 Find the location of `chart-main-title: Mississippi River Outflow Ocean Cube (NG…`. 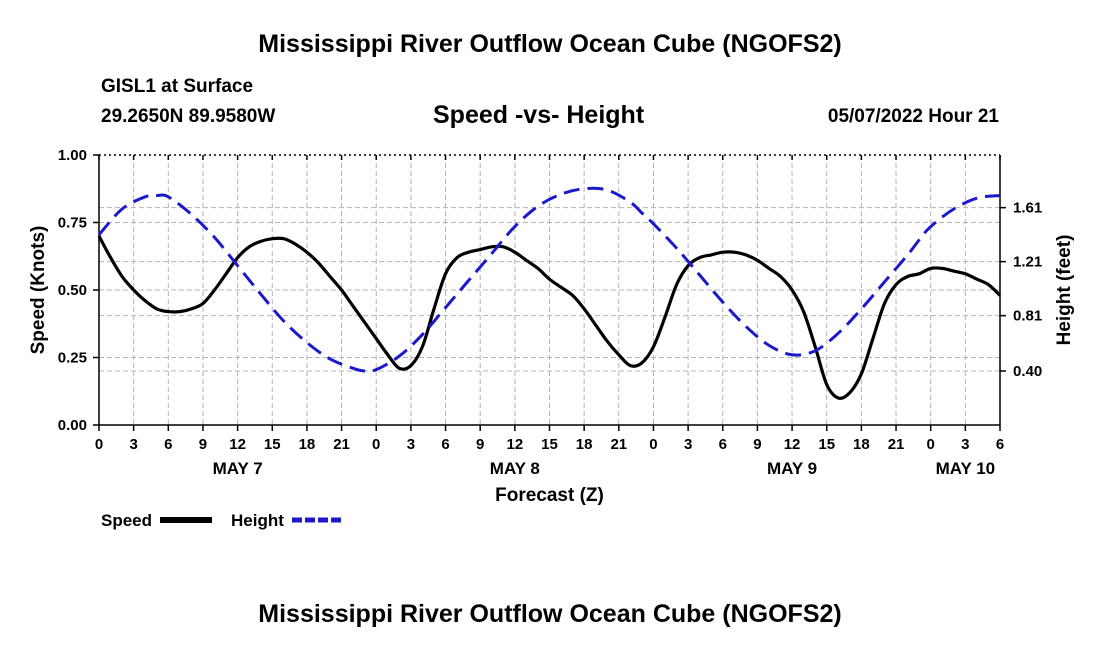

chart-main-title: Mississippi River Outflow Ocean Cube (NG… is located at coordinates (550, 44).